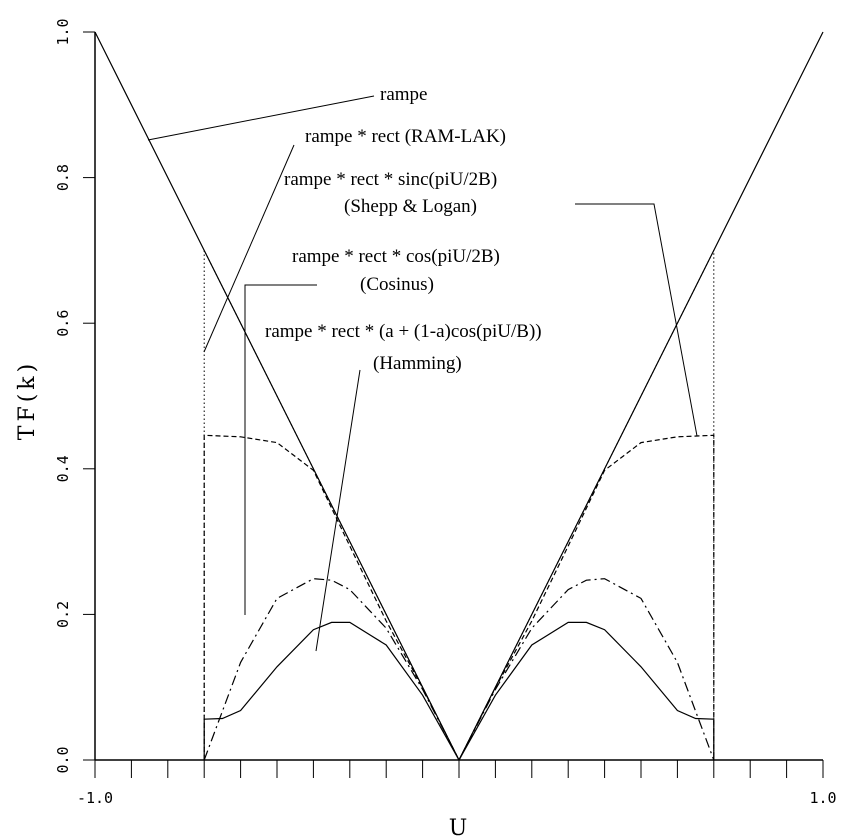  I want to click on y-axis-title: TF(k), so click(27, 400).